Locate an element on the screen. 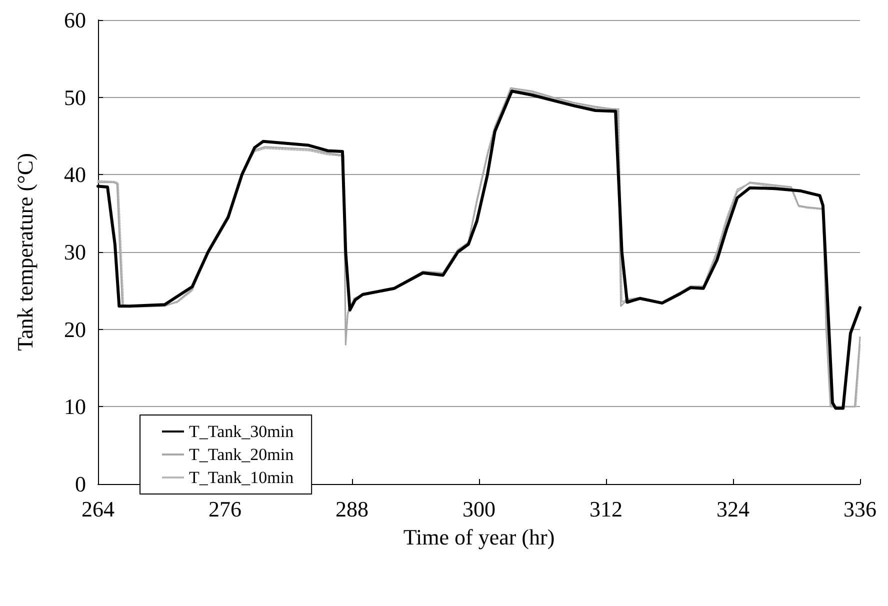 This screenshot has height=606, width=888. legend-label: T_Tank_30min is located at coordinates (241, 431).